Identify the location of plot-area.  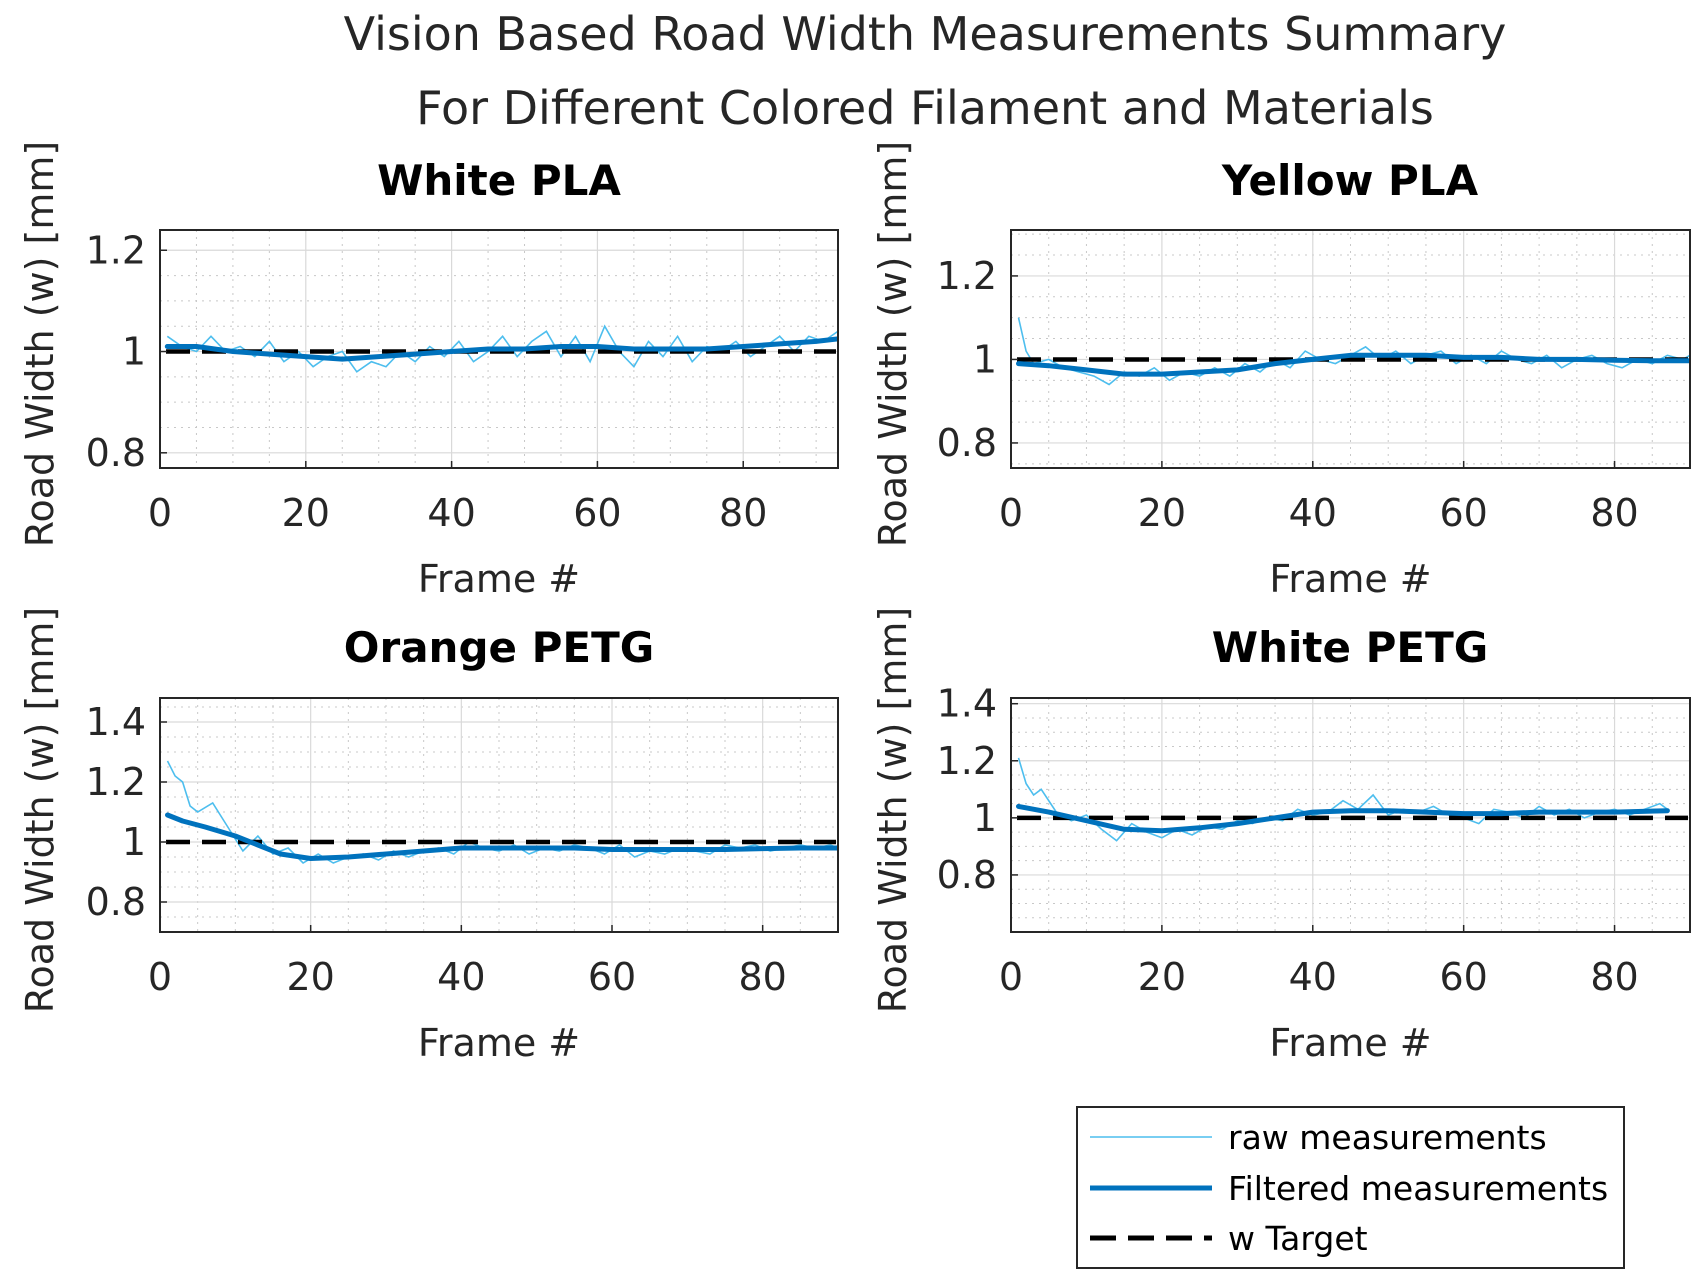
(1350, 815).